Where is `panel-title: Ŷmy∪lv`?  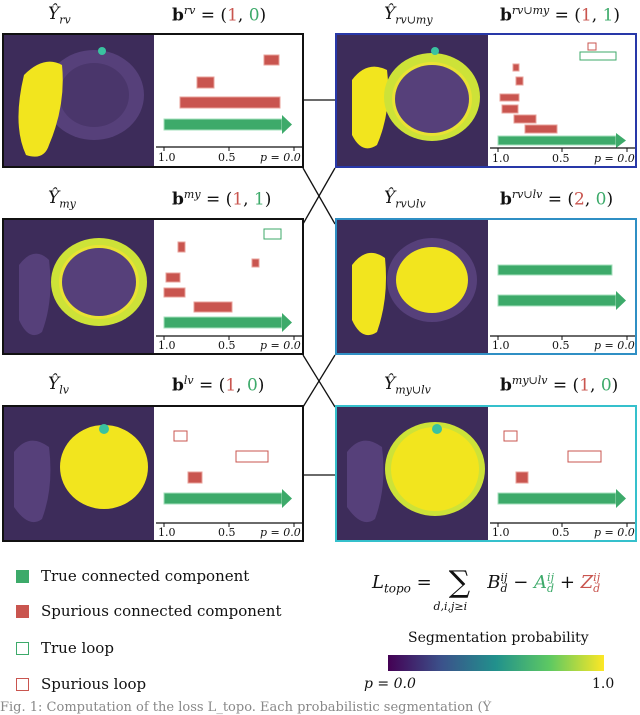 panel-title: Ŷmy∪lv is located at coordinates (407, 385).